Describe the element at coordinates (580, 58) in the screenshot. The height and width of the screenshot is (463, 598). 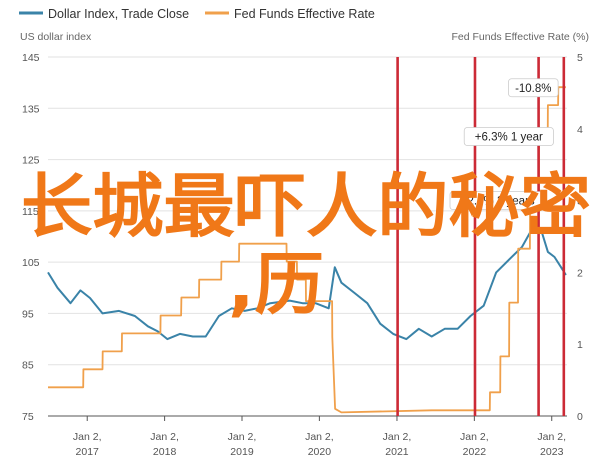
I see `right-tick-label: 5` at that location.